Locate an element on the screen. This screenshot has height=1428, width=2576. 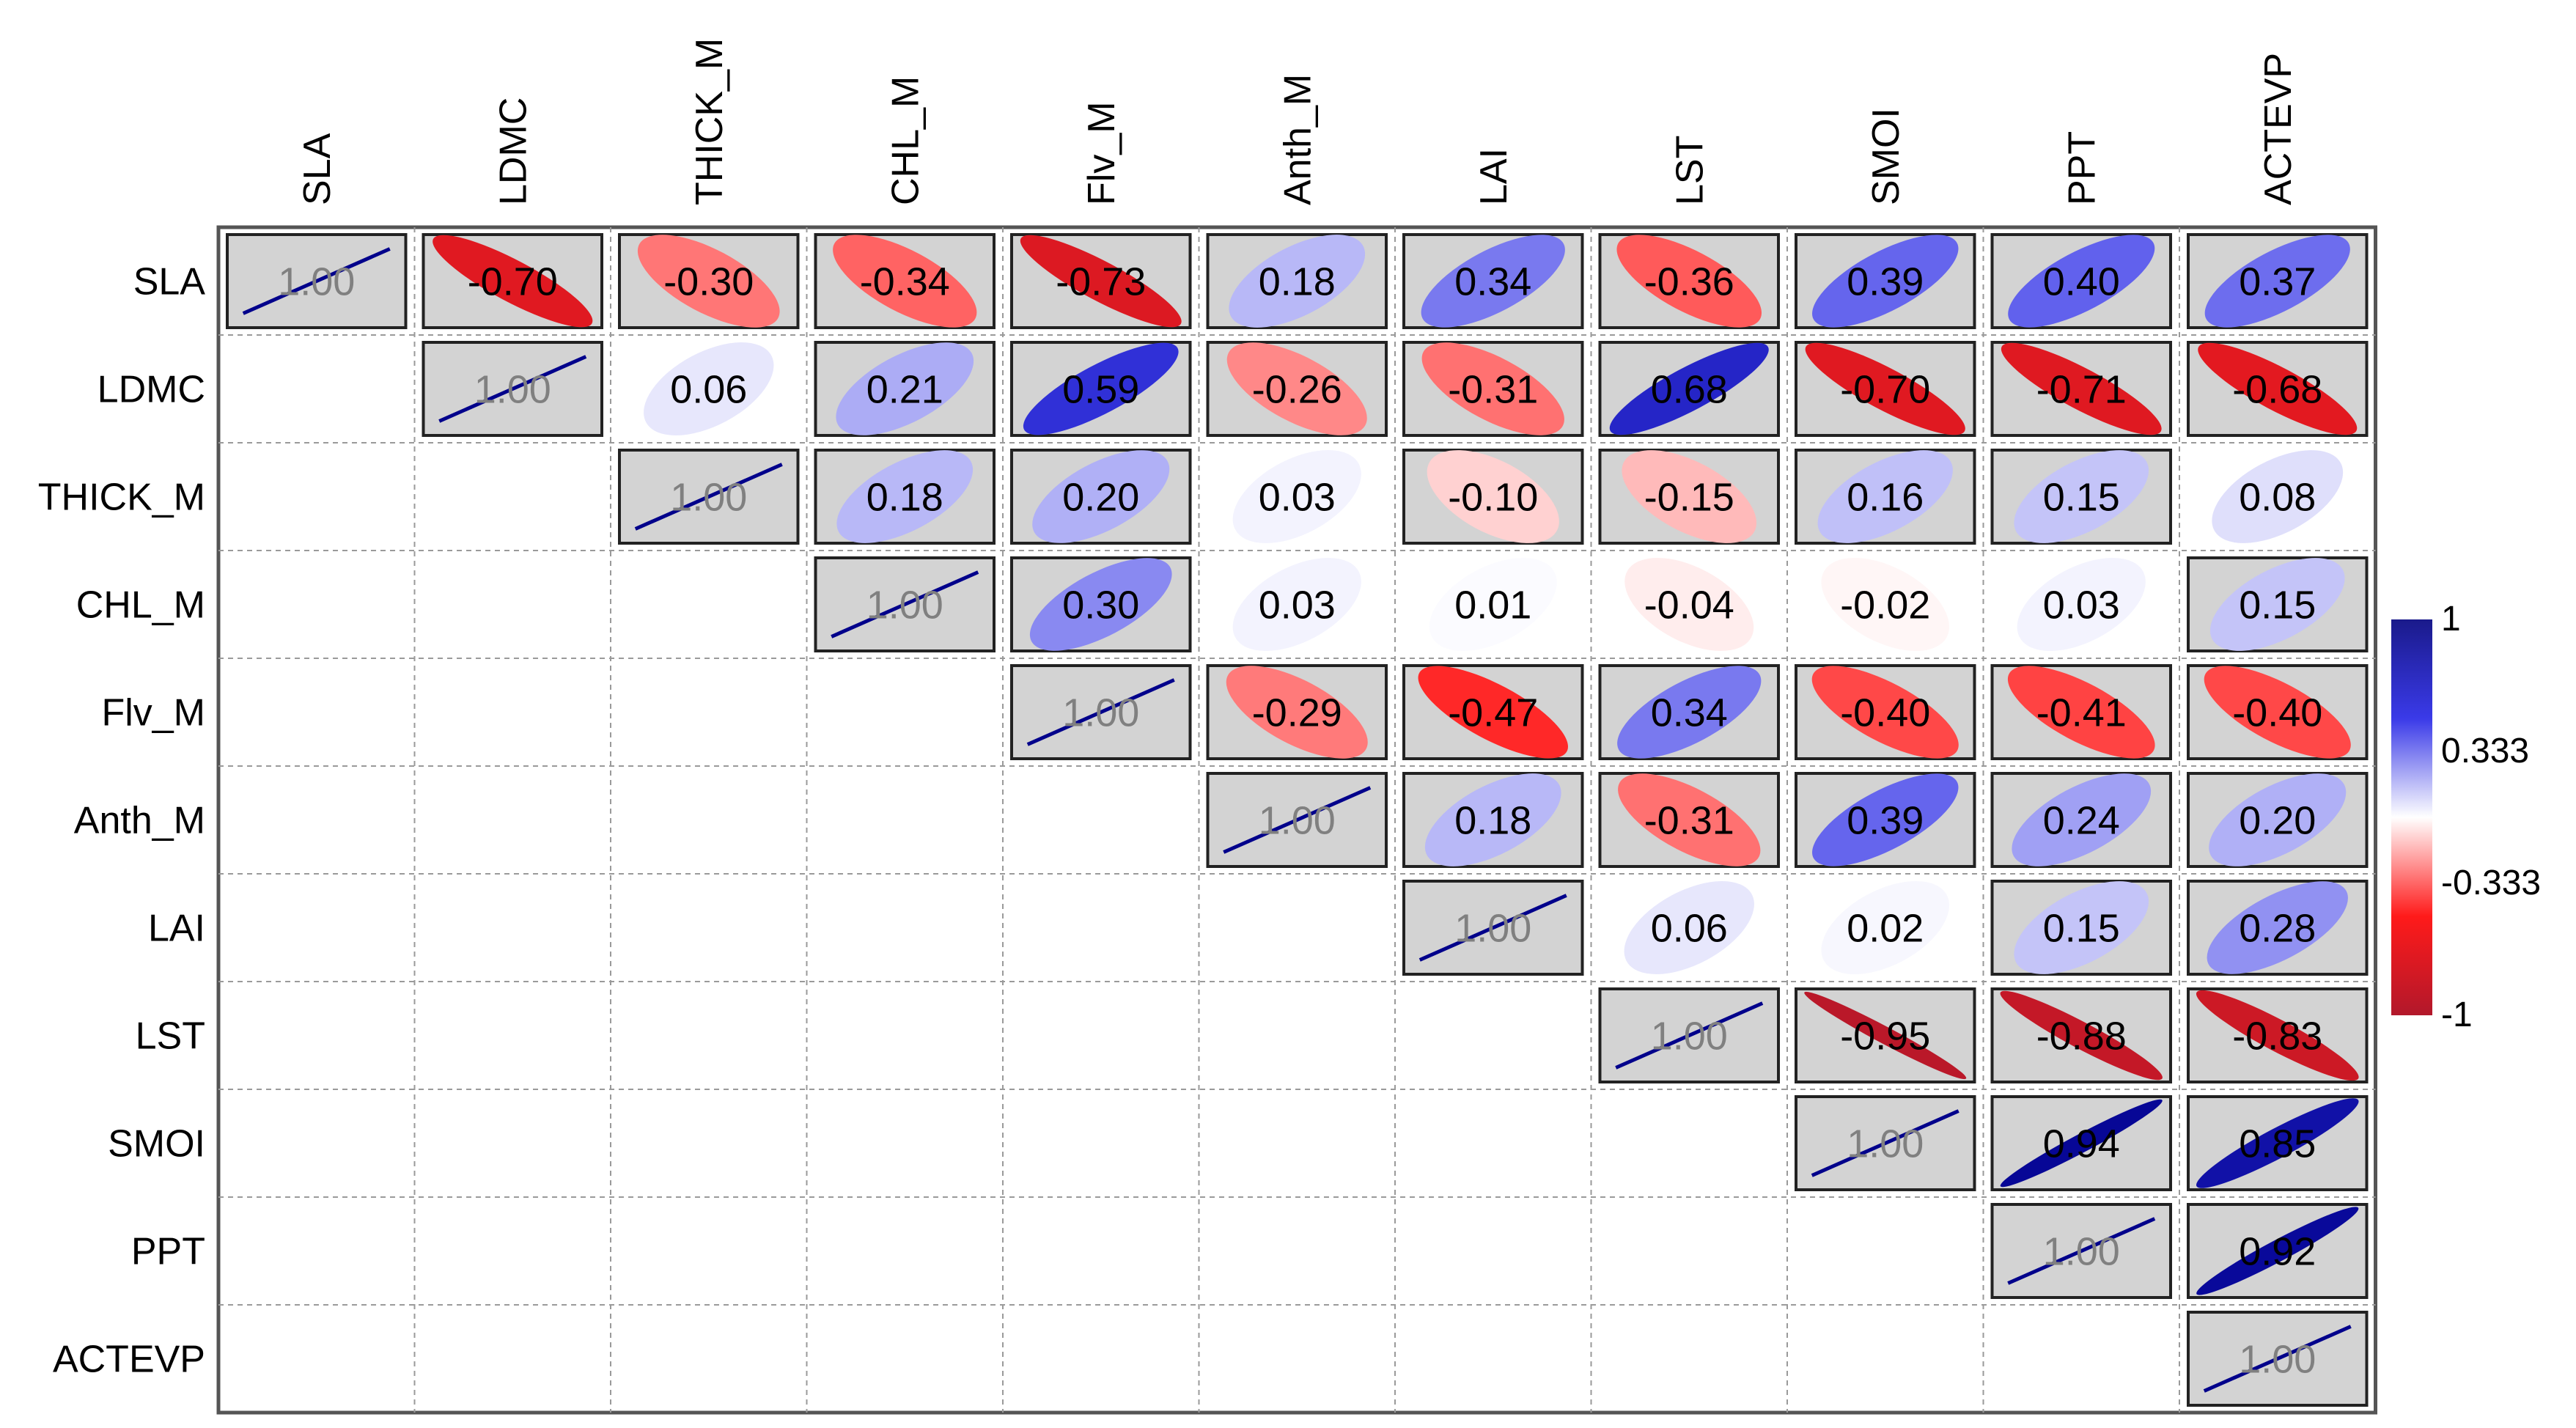
corr-value-label: 0.40 is located at coordinates (2081, 282).